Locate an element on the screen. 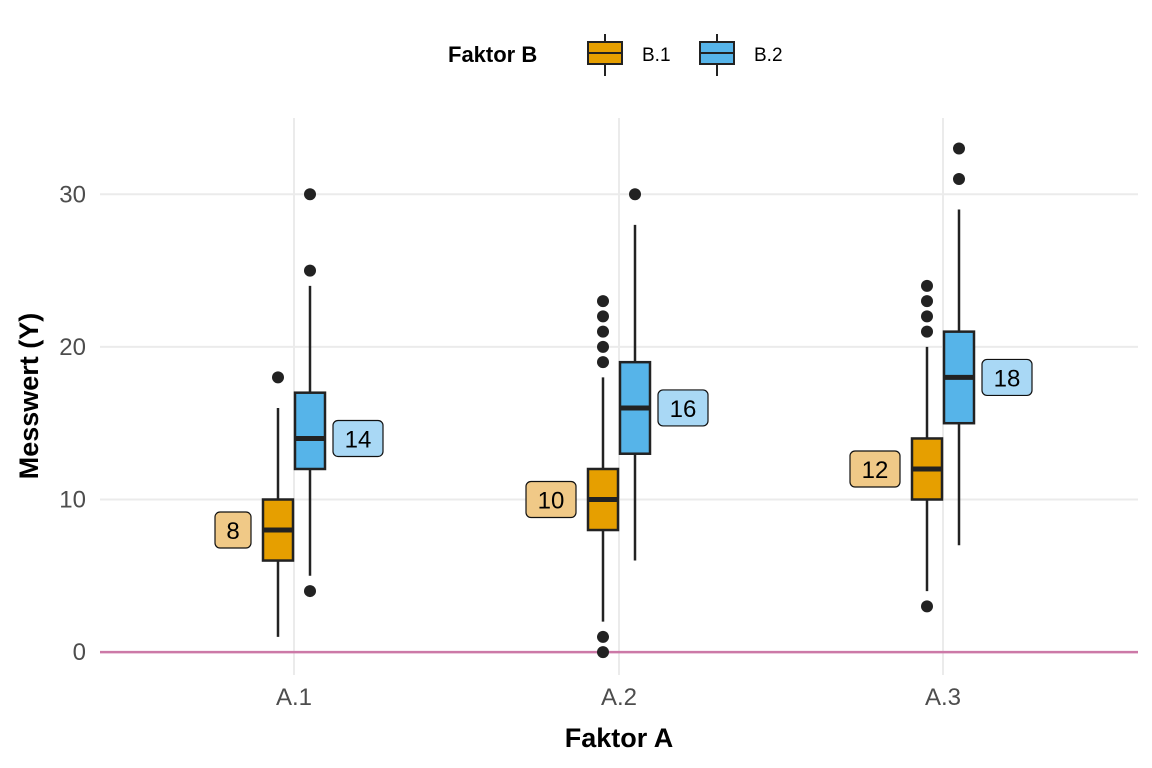 This screenshot has width=1152, height=768. value-label-text: 8 is located at coordinates (232, 531).